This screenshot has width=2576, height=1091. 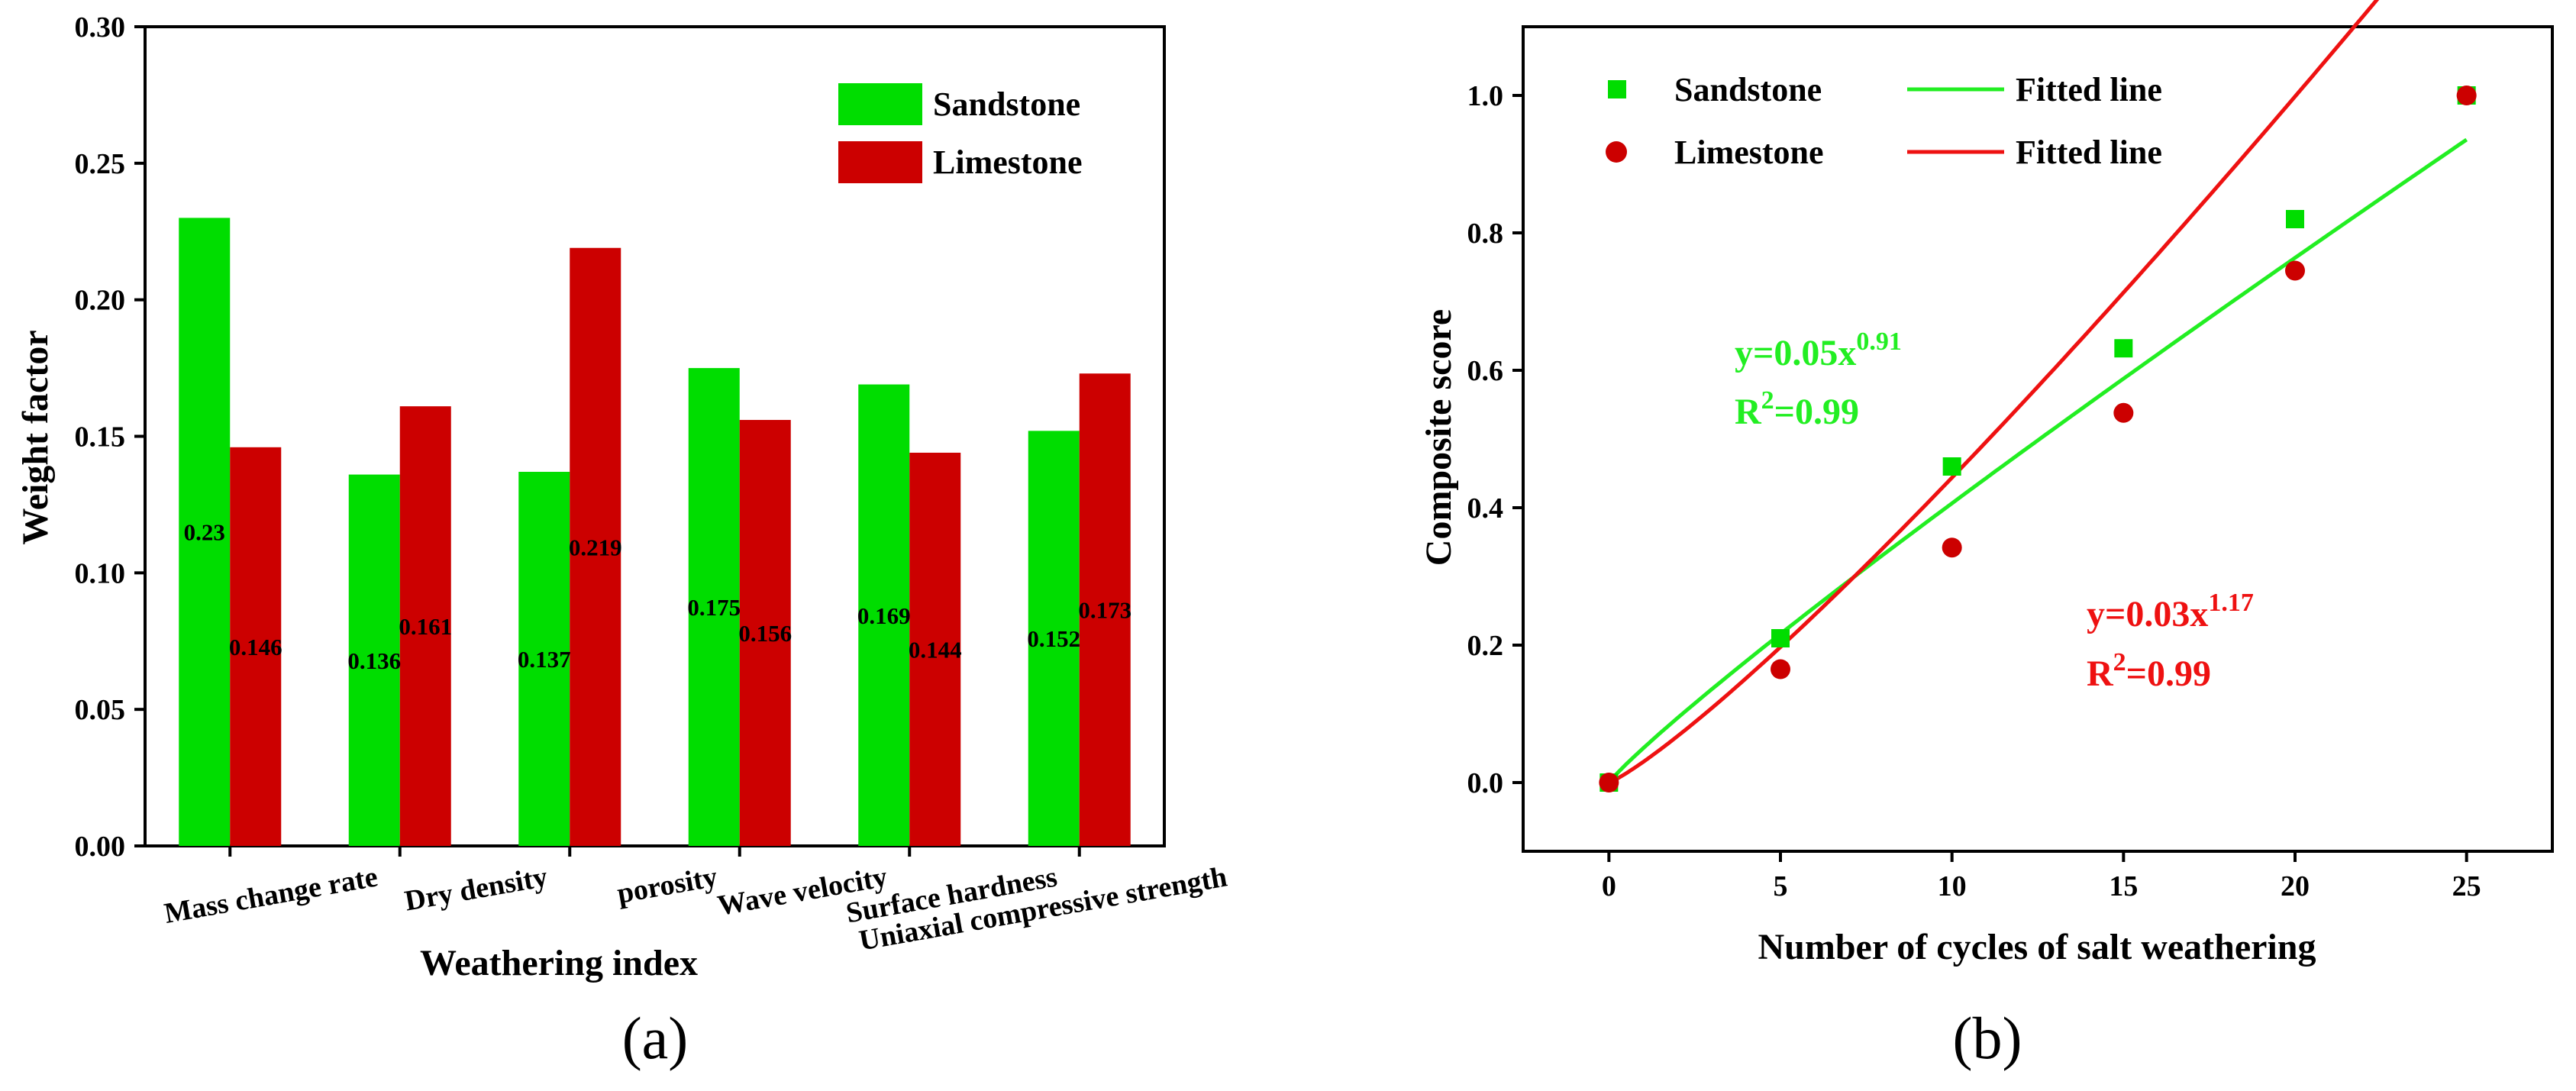 I want to click on r2-sandstone-prefix: R, so click(x=1748, y=412).